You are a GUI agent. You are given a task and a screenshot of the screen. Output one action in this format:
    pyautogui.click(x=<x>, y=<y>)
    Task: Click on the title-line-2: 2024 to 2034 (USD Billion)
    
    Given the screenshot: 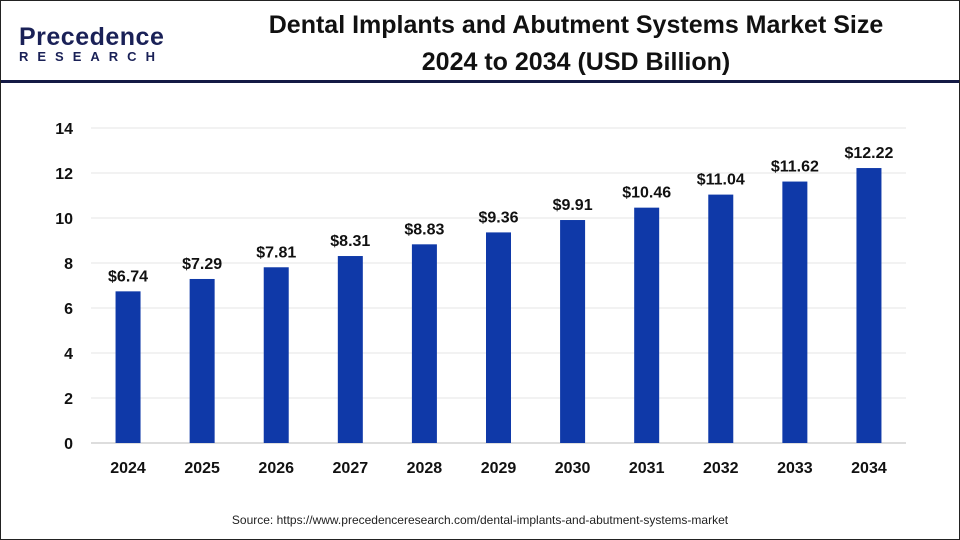 What is the action you would take?
    pyautogui.click(x=576, y=62)
    